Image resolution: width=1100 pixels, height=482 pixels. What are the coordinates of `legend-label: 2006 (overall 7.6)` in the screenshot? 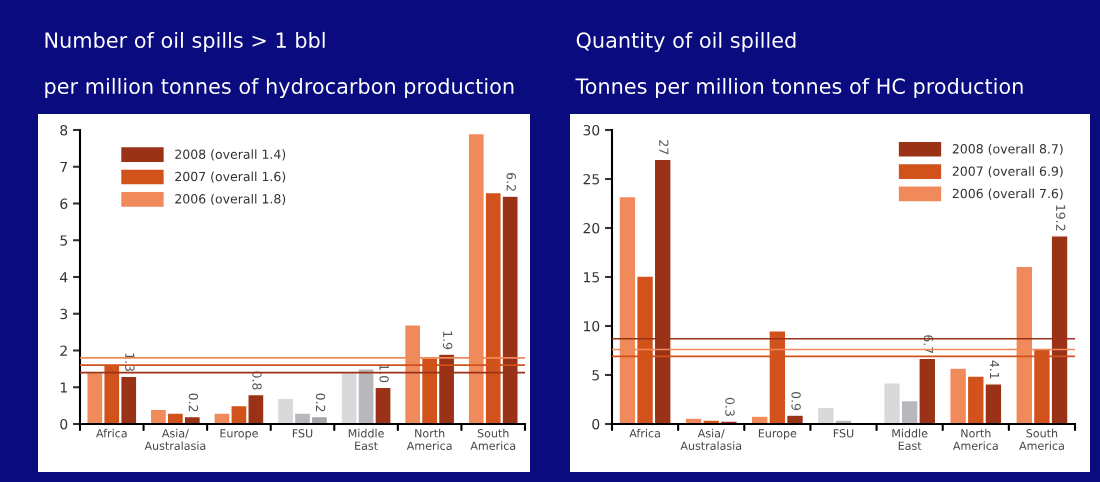 It's located at (1007, 194).